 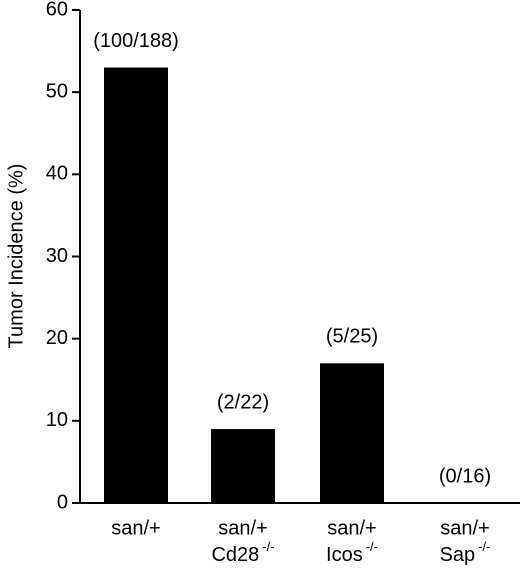 What do you see at coordinates (57, 256) in the screenshot?
I see `y-tick-label: 30` at bounding box center [57, 256].